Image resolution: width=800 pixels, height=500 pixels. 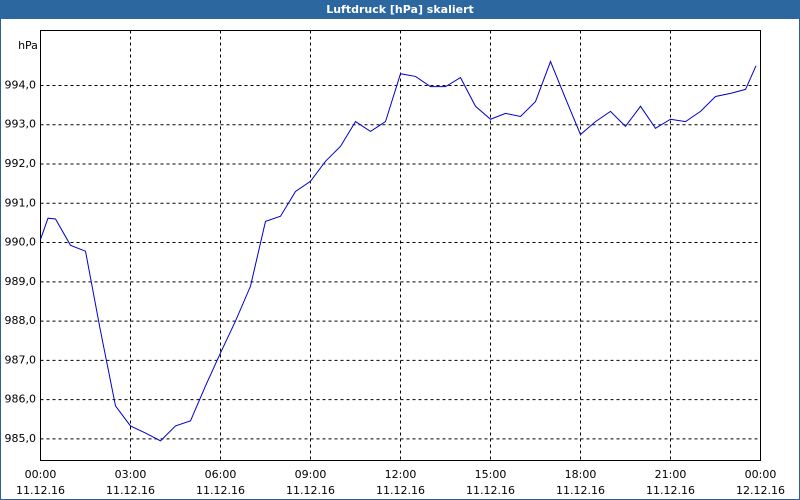 I want to click on y-tick-label: 991,0, so click(x=21, y=202).